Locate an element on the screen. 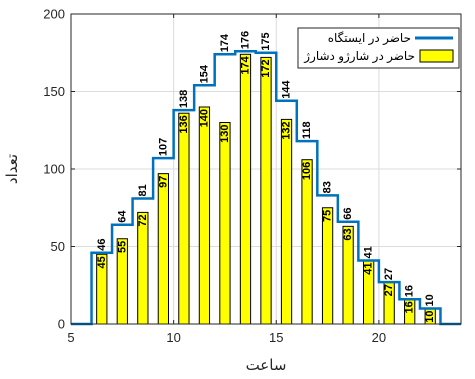  legend-label-station: حاضر در ایستگاه is located at coordinates (369, 38).